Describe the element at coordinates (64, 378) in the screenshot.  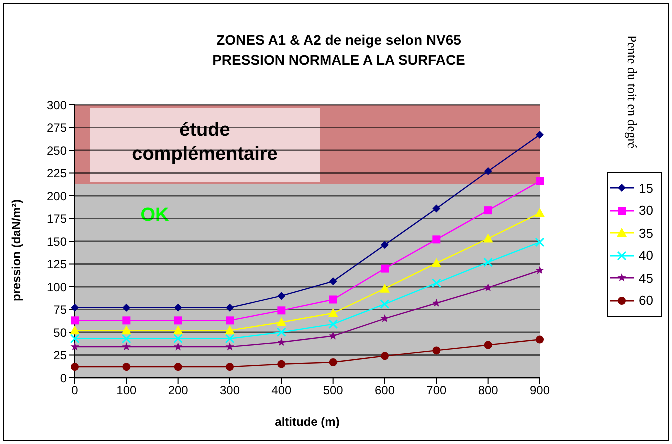
I see `y-tick-label: 0` at that location.